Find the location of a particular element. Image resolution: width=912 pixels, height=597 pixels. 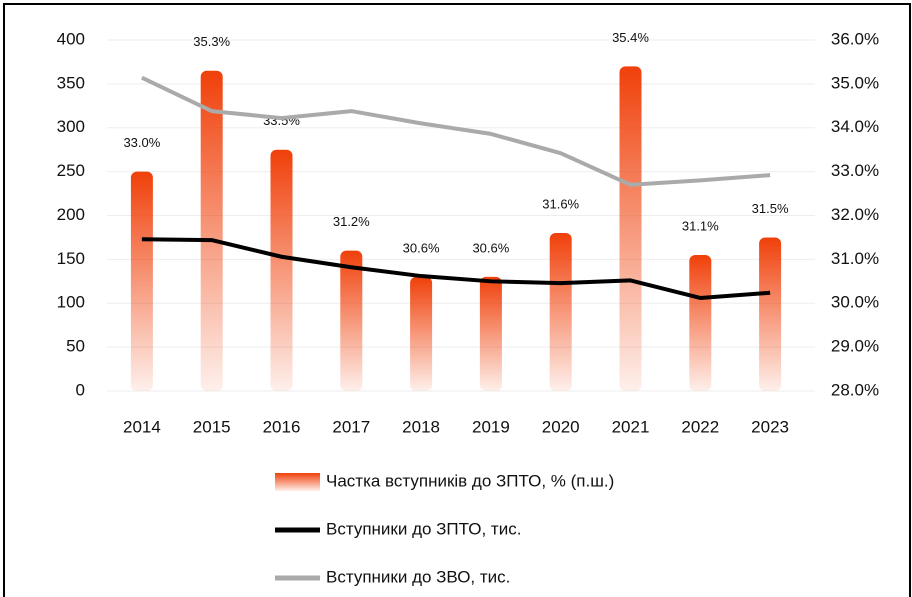

x-tick-label: 2023 is located at coordinates (770, 426).